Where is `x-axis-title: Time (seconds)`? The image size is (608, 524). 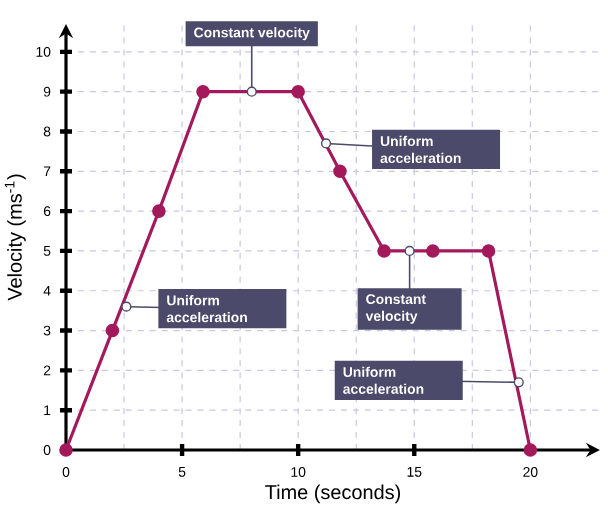 x-axis-title: Time (seconds) is located at coordinates (333, 494).